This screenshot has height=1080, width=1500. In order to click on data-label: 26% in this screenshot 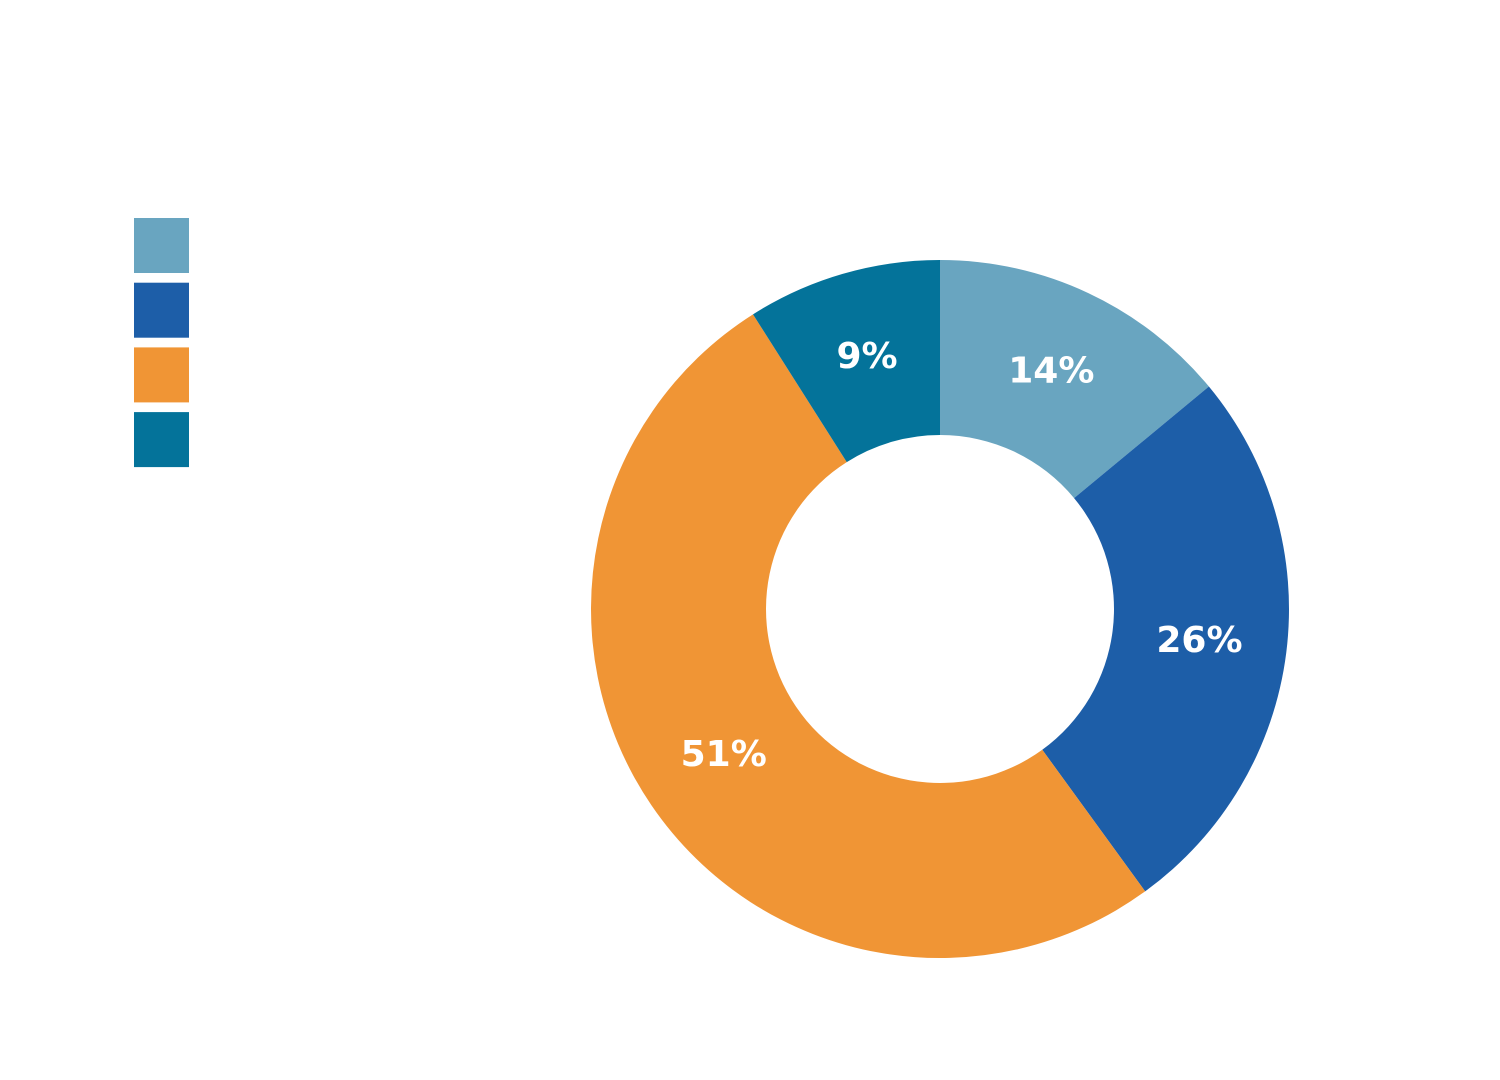, I will do `click(1199, 640)`.